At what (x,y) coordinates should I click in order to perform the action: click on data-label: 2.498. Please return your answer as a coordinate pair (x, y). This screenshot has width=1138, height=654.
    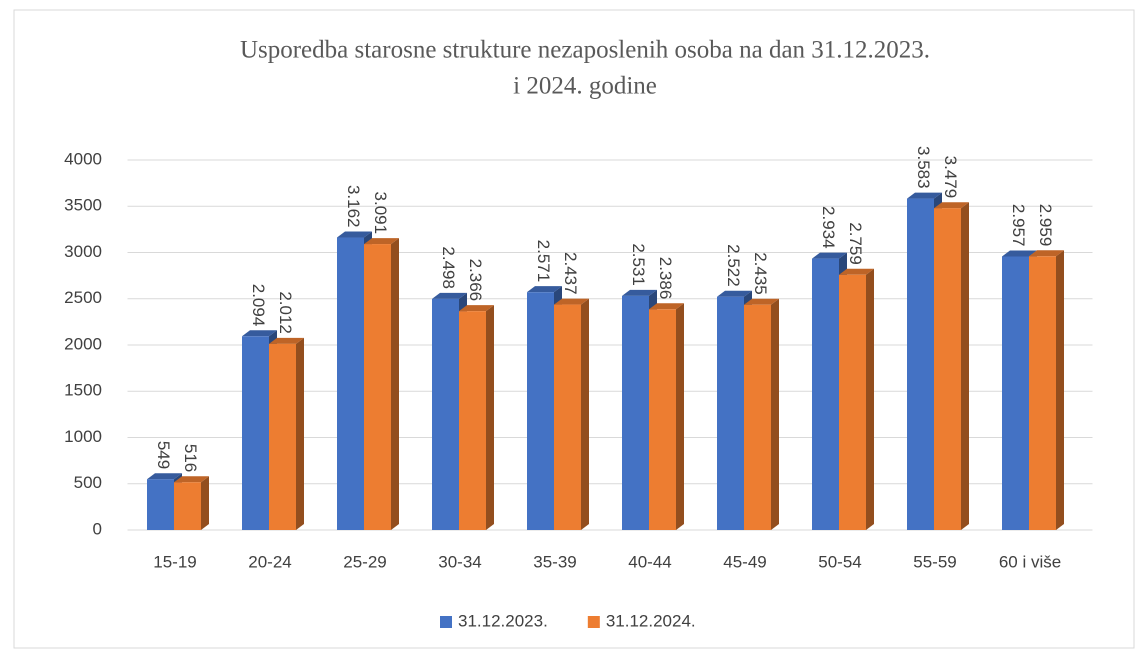
    Looking at the image, I should click on (448, 267).